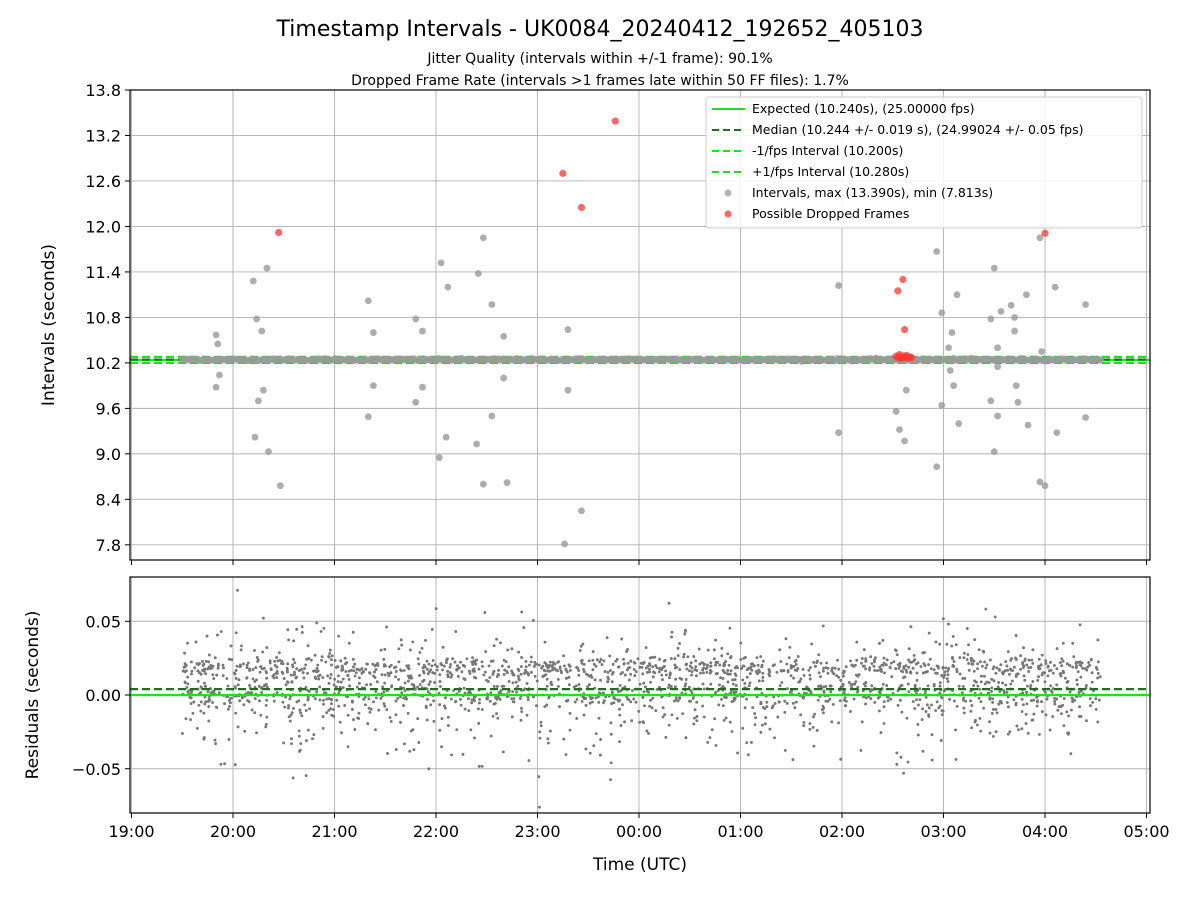 The image size is (1200, 900). What do you see at coordinates (1045, 831) in the screenshot?
I see `x-tick-label: 04:00` at bounding box center [1045, 831].